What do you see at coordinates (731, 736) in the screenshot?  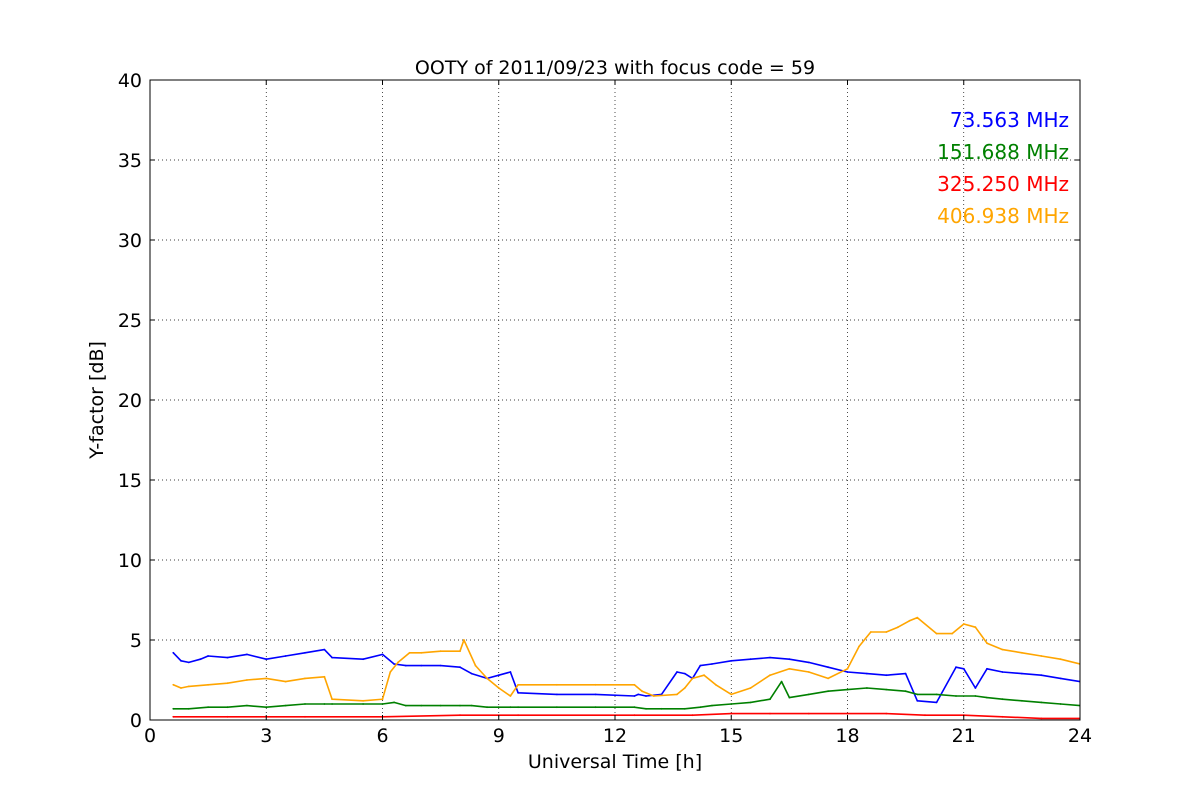 I see `x-tick-label: 15` at bounding box center [731, 736].